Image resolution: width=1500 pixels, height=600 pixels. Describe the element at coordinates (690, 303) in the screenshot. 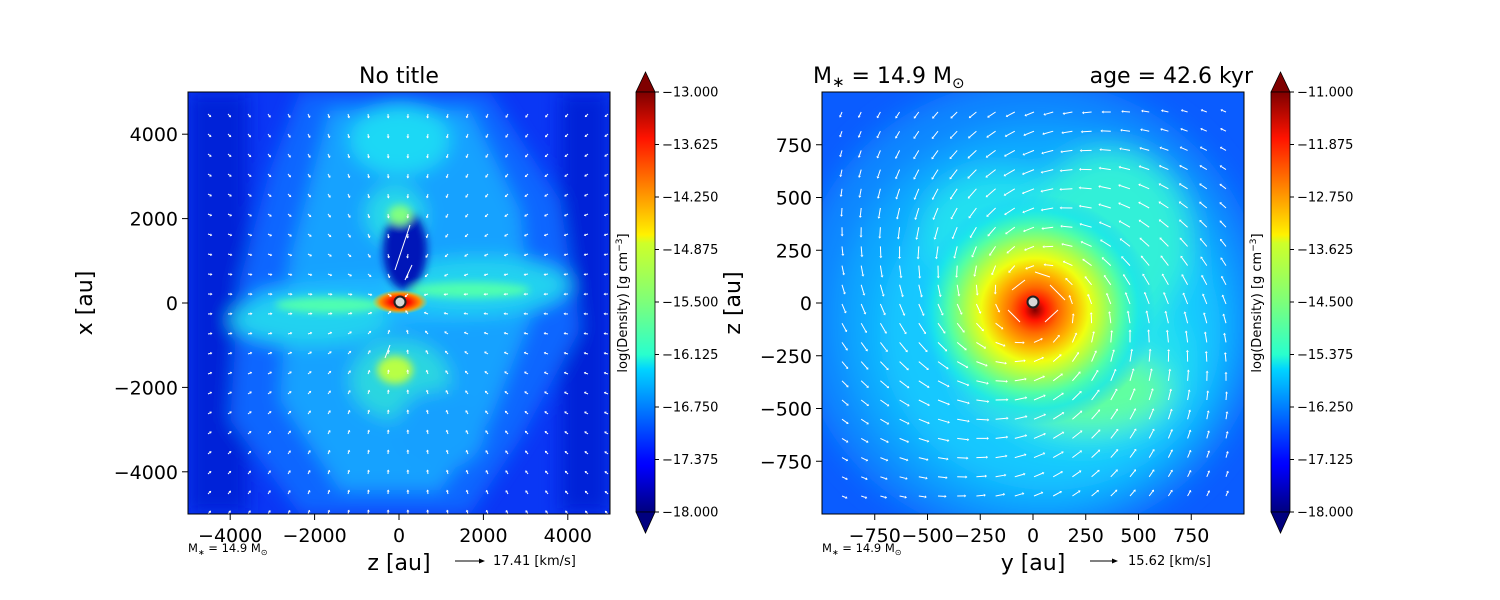

I see `left-colorbar-tick-label: −15.500` at that location.